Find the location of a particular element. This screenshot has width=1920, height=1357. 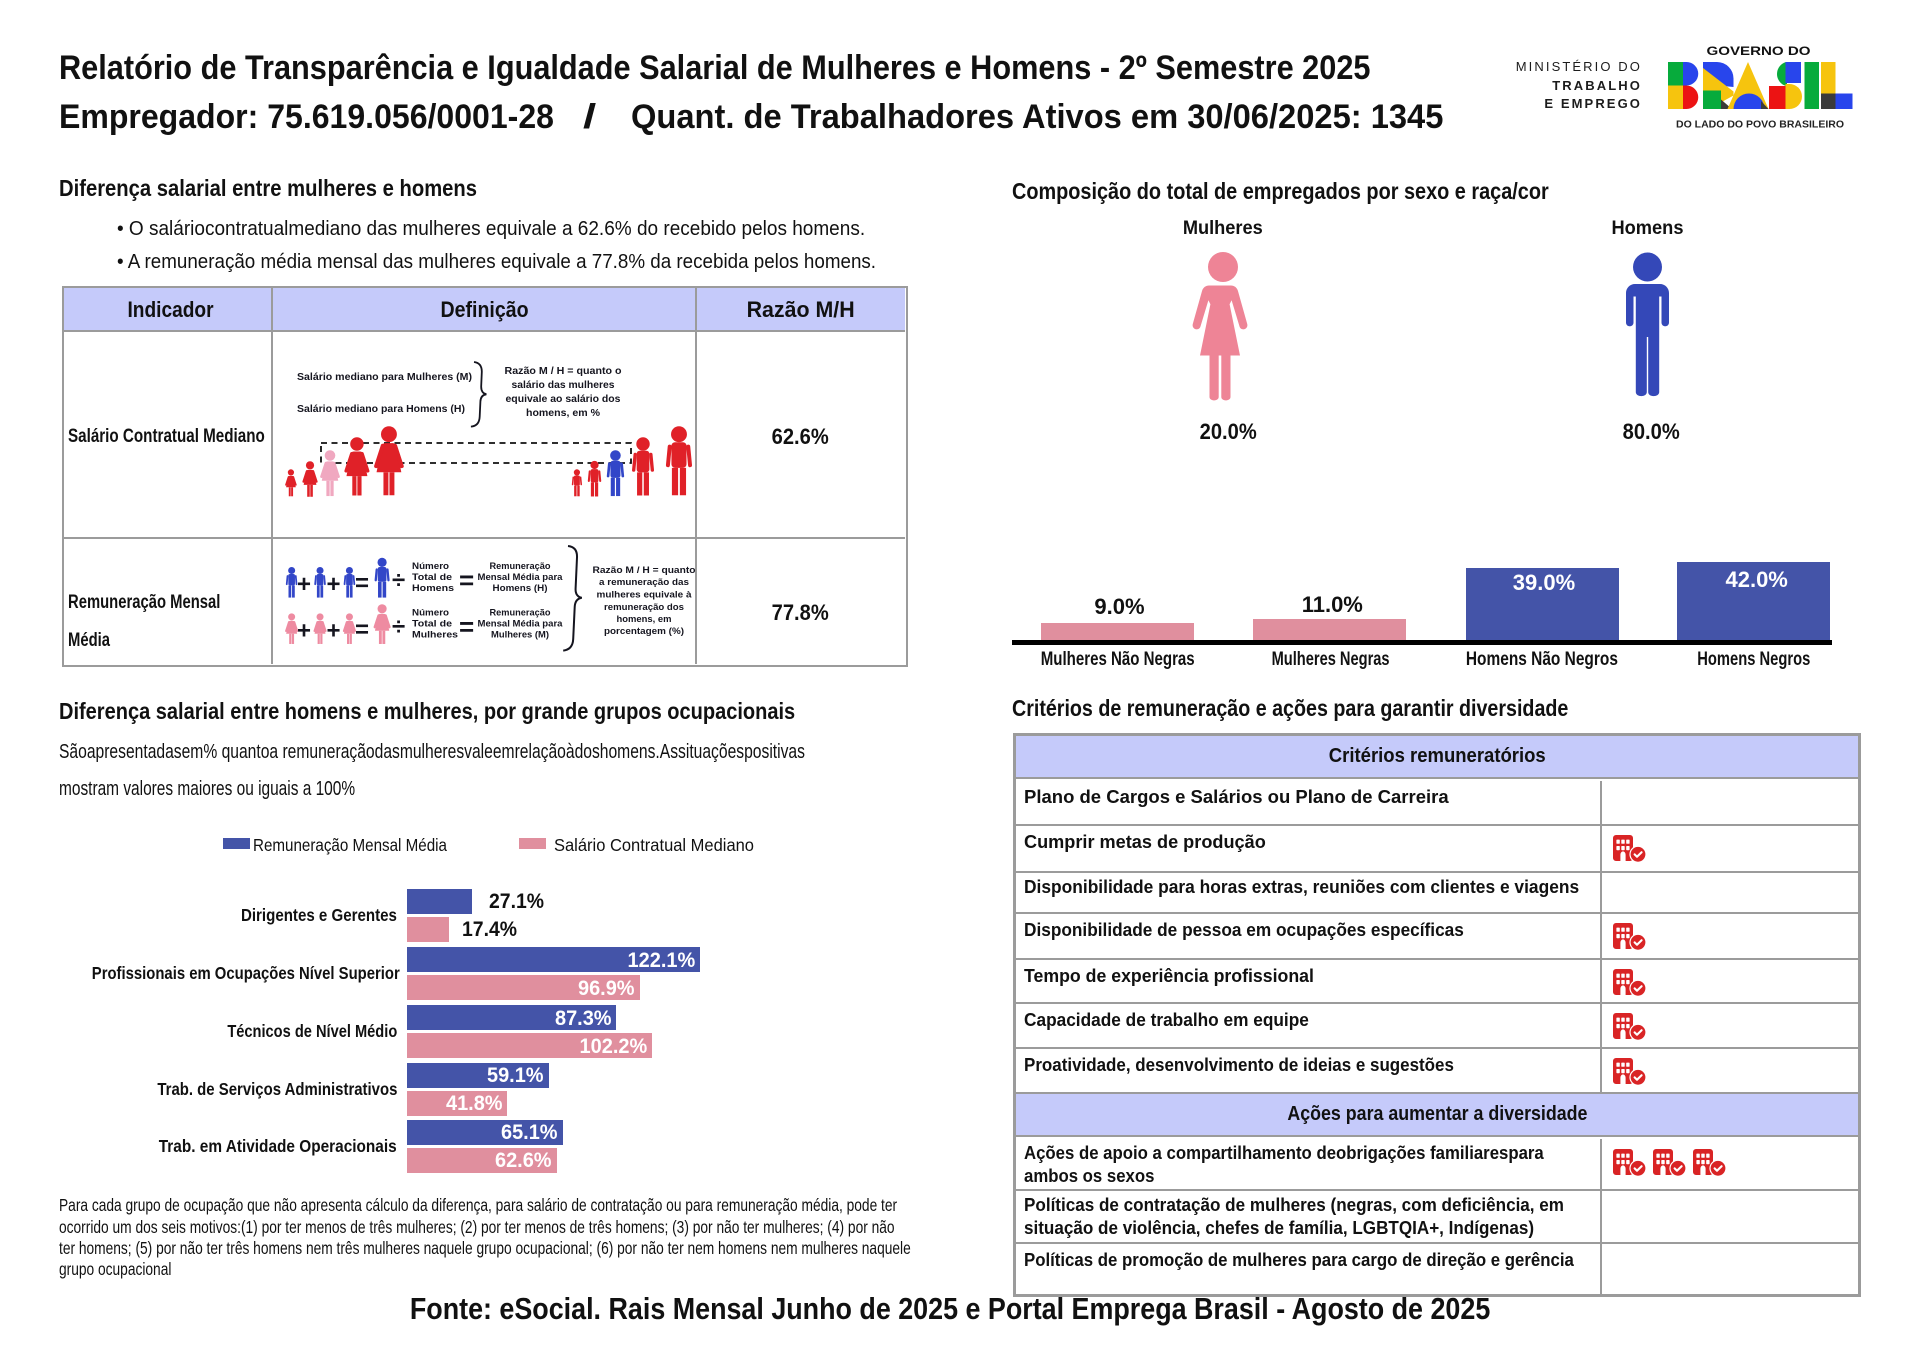

svg-text:Salário mediano para Mulheres: Salário mediano para Mulheres (M) is located at coordinates (384, 377).